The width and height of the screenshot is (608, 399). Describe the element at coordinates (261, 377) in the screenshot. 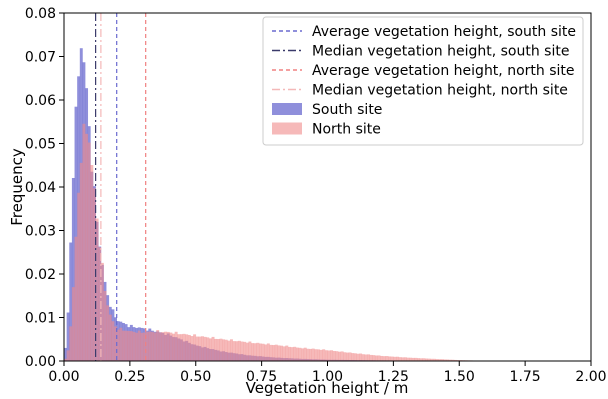

I see `x-tick-label: 0.75` at that location.